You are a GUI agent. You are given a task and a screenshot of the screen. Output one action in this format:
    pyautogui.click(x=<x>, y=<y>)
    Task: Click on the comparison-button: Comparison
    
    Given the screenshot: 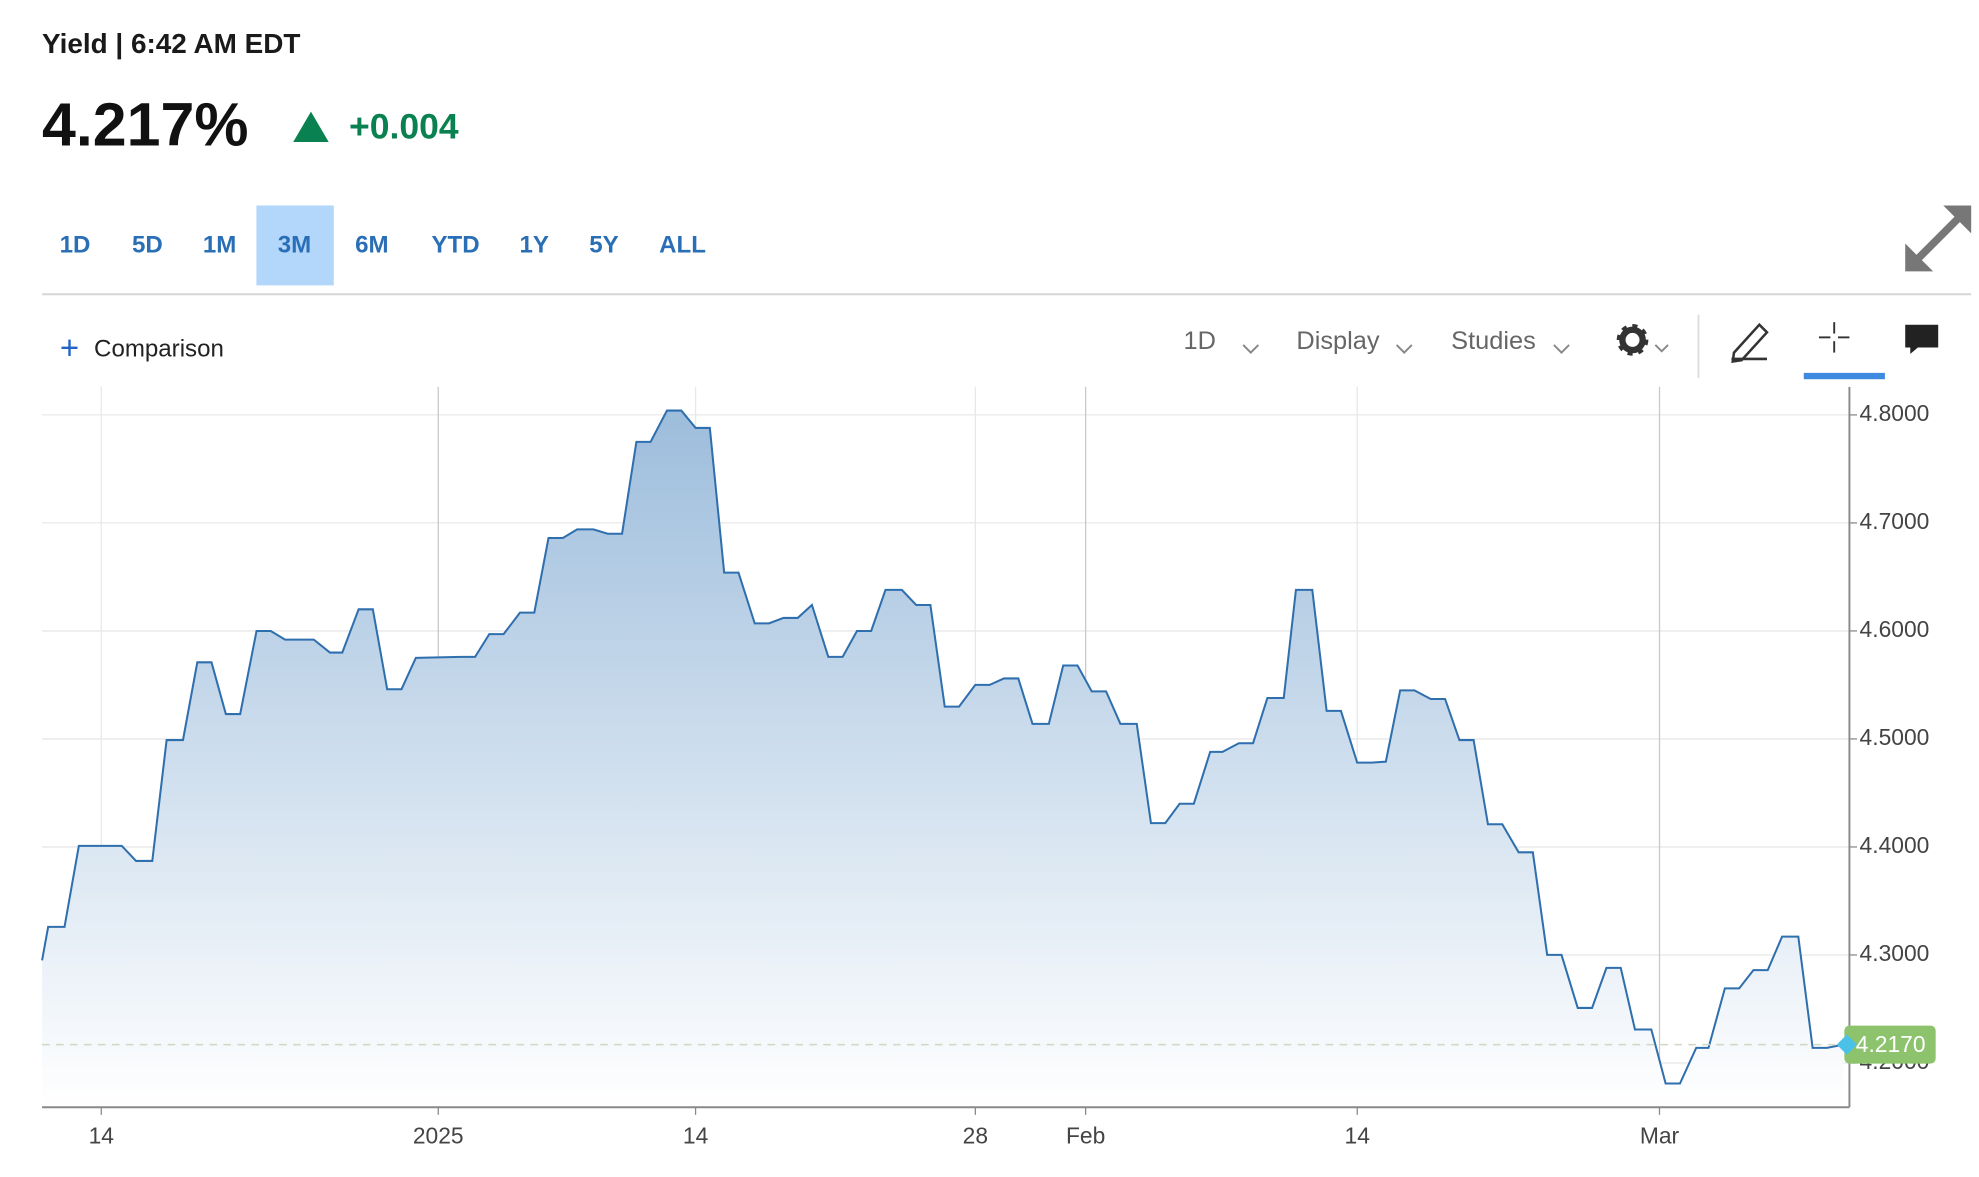 What is the action you would take?
    pyautogui.click(x=159, y=348)
    